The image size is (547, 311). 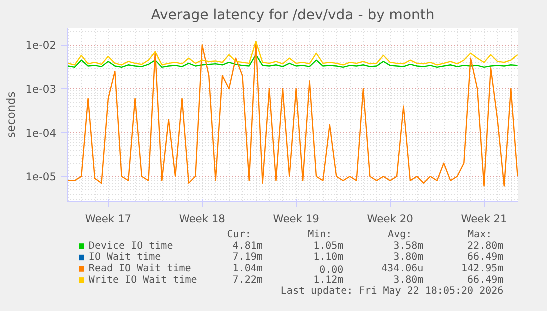 I want to click on x-tick-label: Week 19, so click(x=296, y=219).